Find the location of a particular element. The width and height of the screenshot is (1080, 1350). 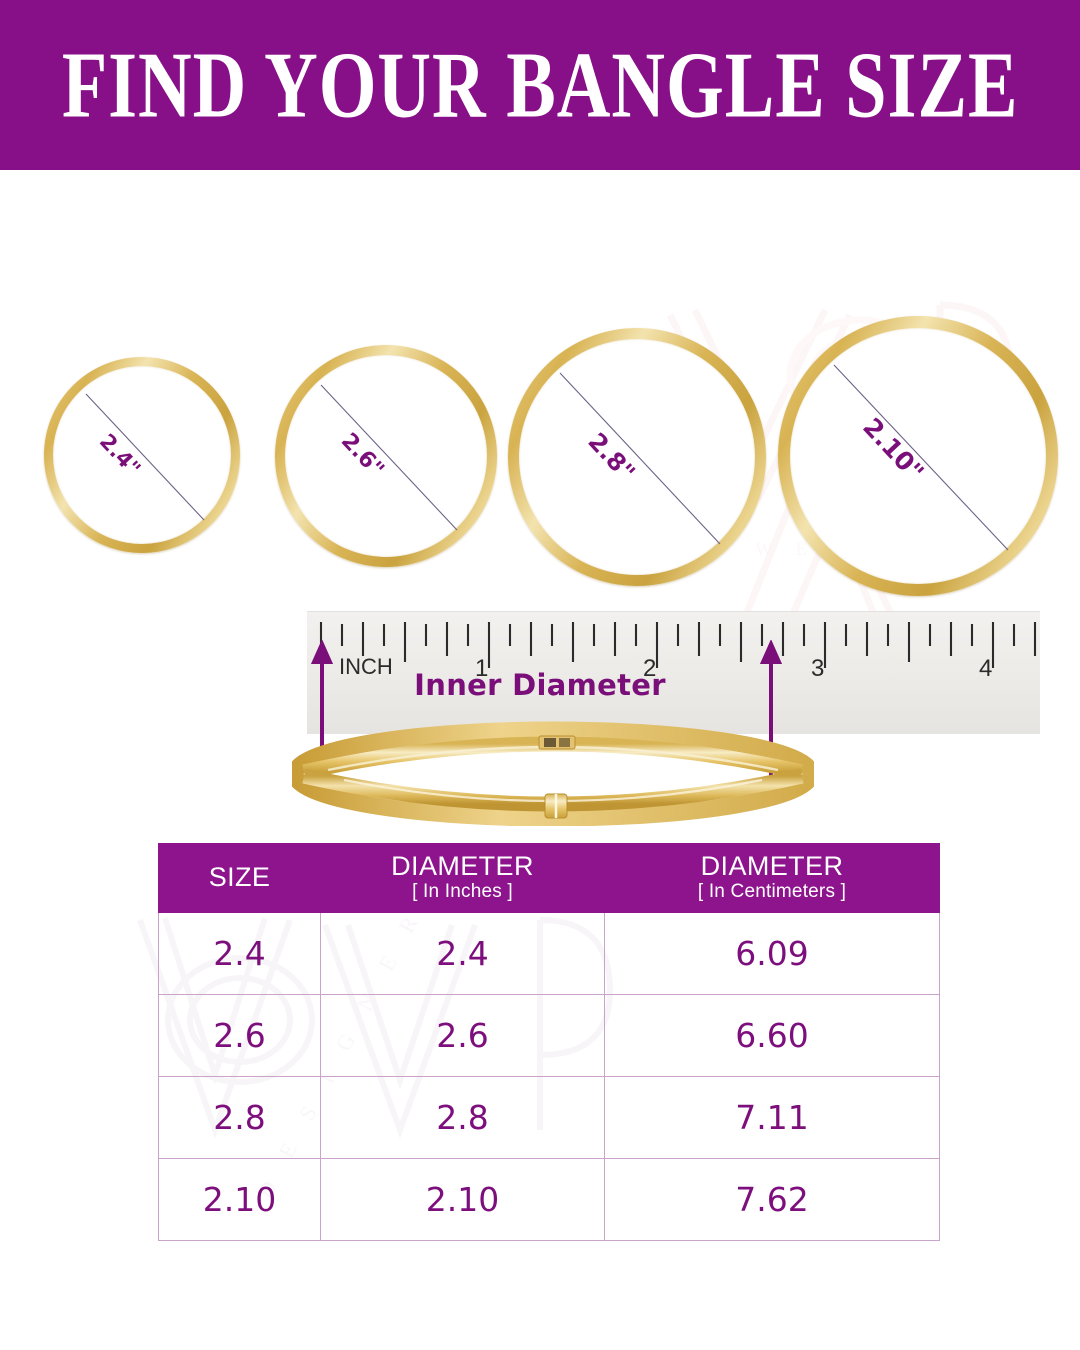

cell-inches: 2.6 is located at coordinates (462, 1035).